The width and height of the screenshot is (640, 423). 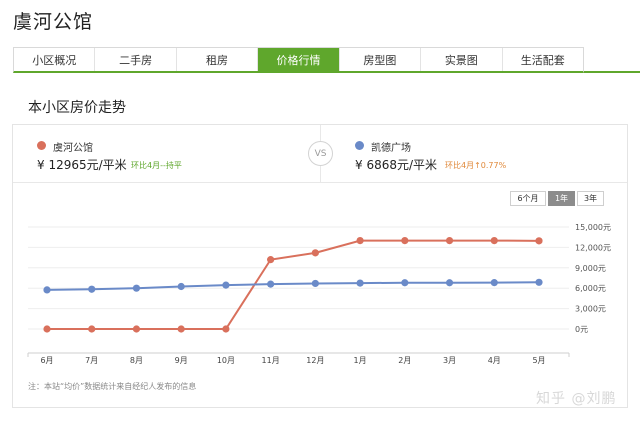 What do you see at coordinates (46, 360) in the screenshot?
I see `x-tick-label: 6月` at bounding box center [46, 360].